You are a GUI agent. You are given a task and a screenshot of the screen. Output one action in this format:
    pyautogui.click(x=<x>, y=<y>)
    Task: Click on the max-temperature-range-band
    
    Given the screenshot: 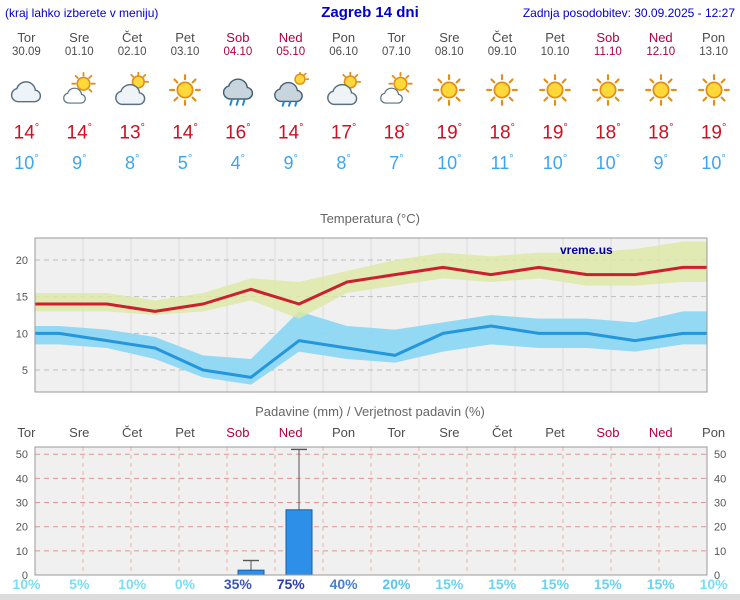 What is the action you would take?
    pyautogui.click(x=371, y=280)
    